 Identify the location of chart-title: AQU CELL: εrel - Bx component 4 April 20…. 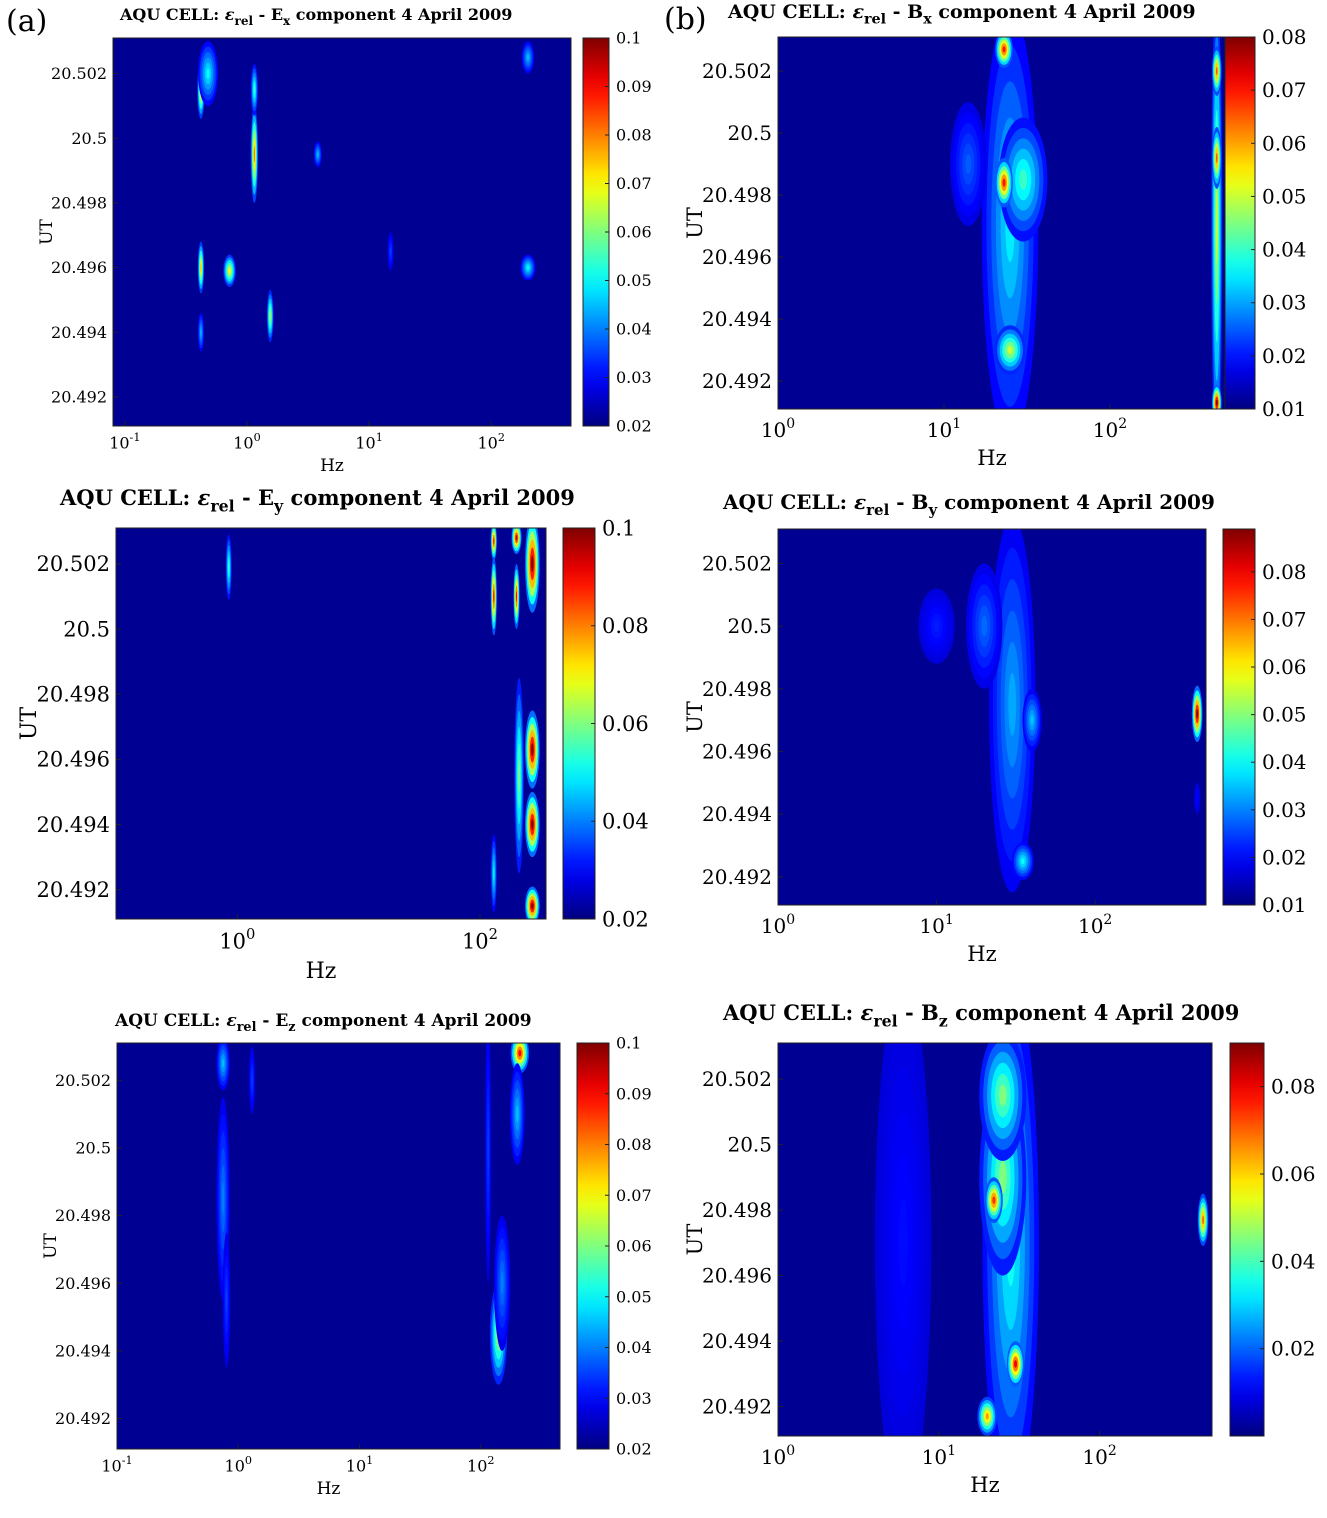
(961, 14).